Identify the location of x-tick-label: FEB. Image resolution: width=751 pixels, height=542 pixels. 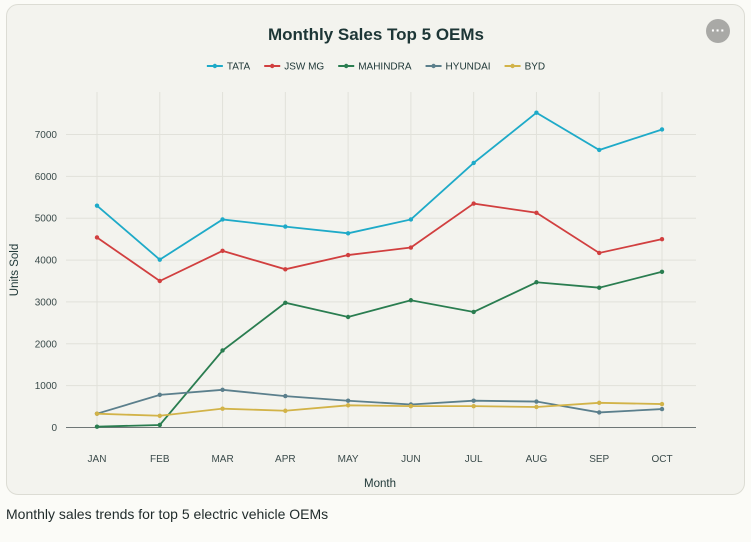
(160, 459).